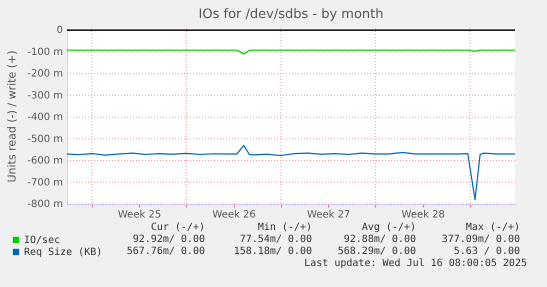  I want to click on text: 568.29m/ 0.00, so click(377, 251).